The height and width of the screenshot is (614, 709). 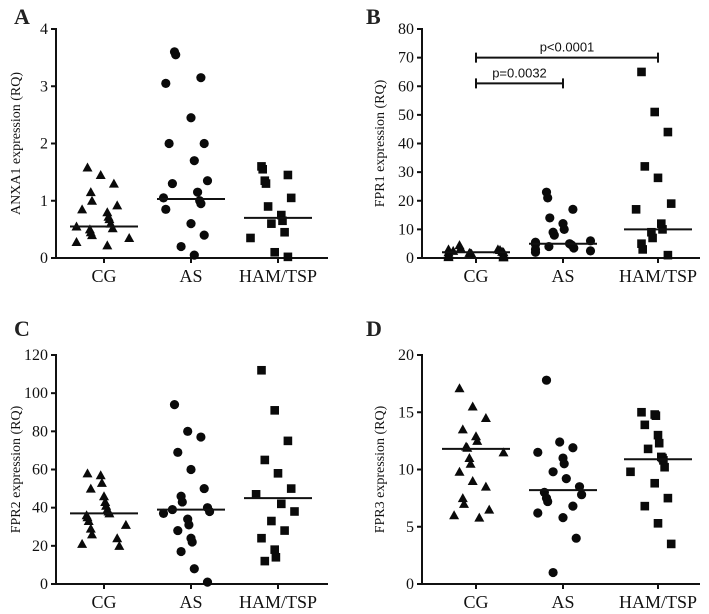 What do you see at coordinates (380, 143) in the screenshot?
I see `y-axis-title: FPR1 expression (RQ)` at bounding box center [380, 143].